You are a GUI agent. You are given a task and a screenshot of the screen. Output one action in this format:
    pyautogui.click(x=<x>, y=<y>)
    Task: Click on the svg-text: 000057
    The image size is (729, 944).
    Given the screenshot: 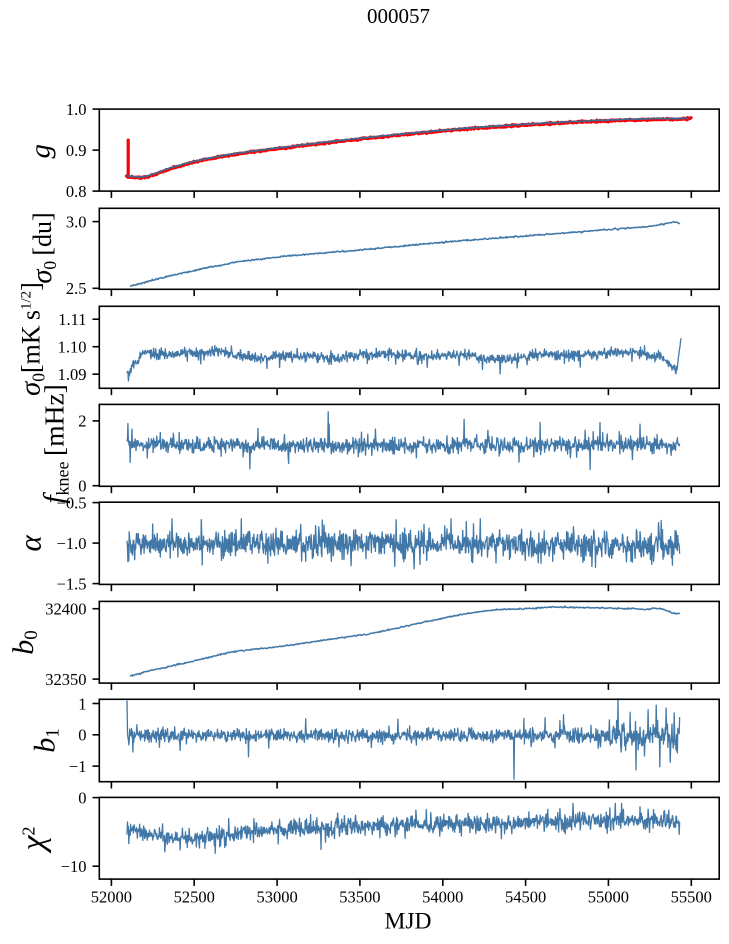 What is the action you would take?
    pyautogui.click(x=398, y=16)
    